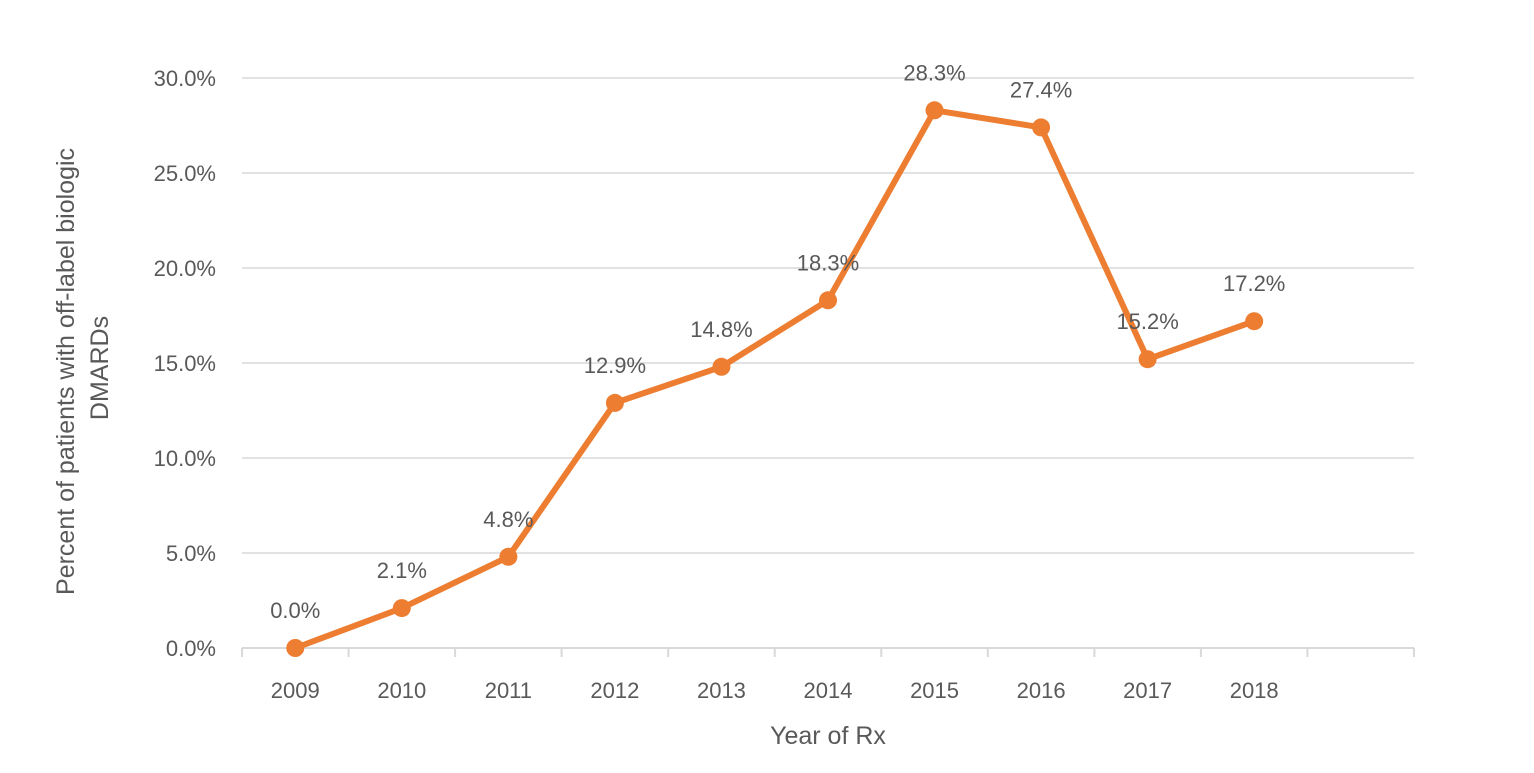 This screenshot has height=773, width=1534. Describe the element at coordinates (828, 690) in the screenshot. I see `x-tick-label: 2014` at that location.